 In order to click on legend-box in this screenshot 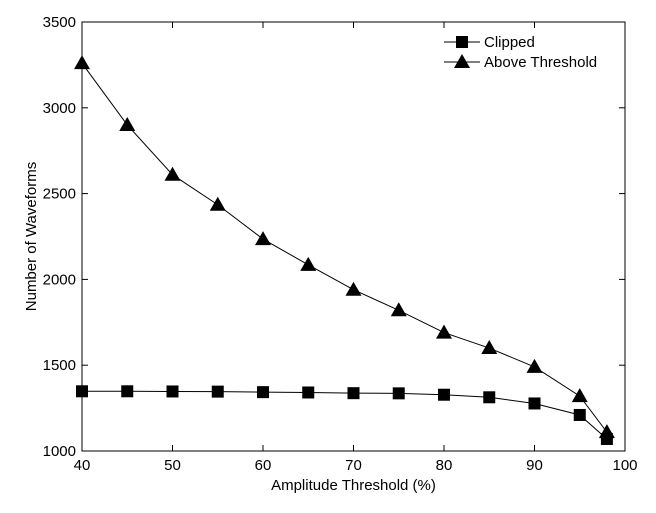, I will do `click(530, 53)`.